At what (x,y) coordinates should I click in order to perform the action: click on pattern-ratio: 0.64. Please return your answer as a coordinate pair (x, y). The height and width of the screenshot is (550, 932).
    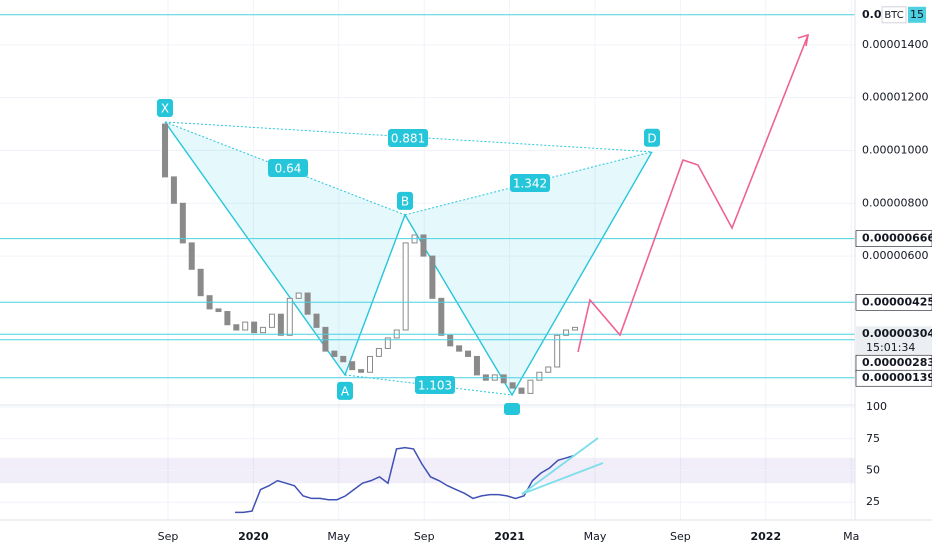
    Looking at the image, I should click on (288, 169).